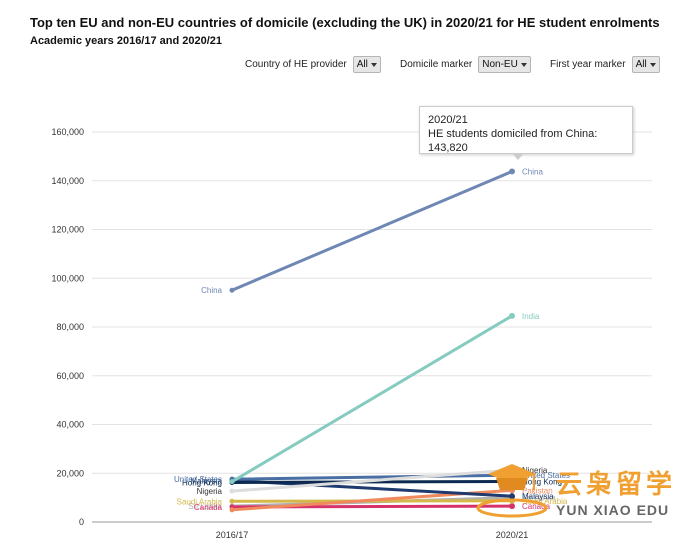  Describe the element at coordinates (536, 506) in the screenshot. I see `series-label-end: Canada` at that location.